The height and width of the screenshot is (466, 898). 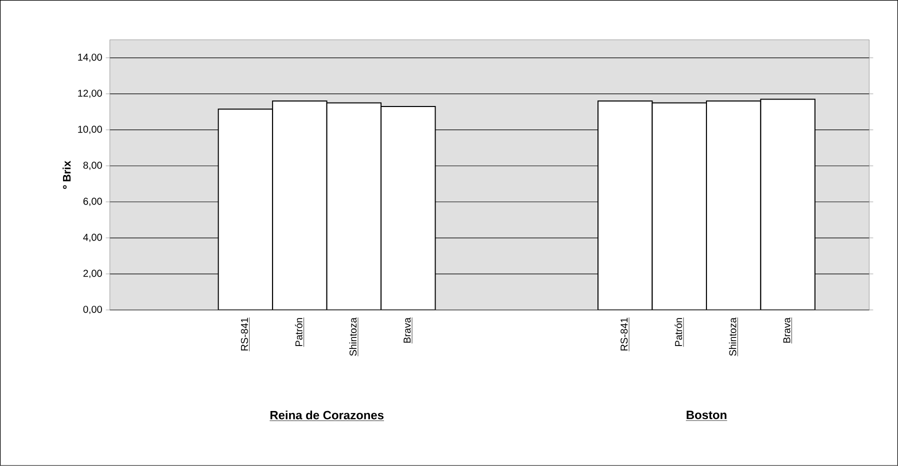 What do you see at coordinates (66, 174) in the screenshot?
I see `y-axis-title: º Brix` at bounding box center [66, 174].